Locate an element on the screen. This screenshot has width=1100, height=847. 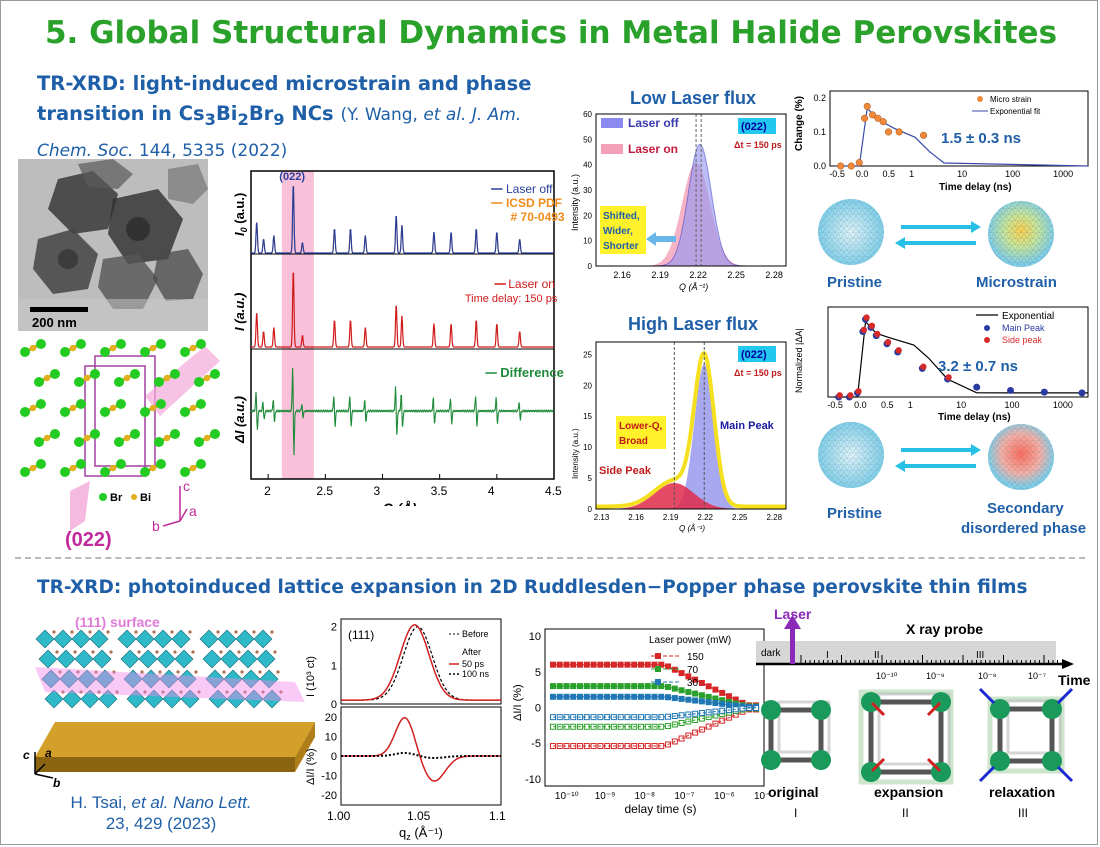
time-axis-arrowhead is located at coordinates (1068, 664).